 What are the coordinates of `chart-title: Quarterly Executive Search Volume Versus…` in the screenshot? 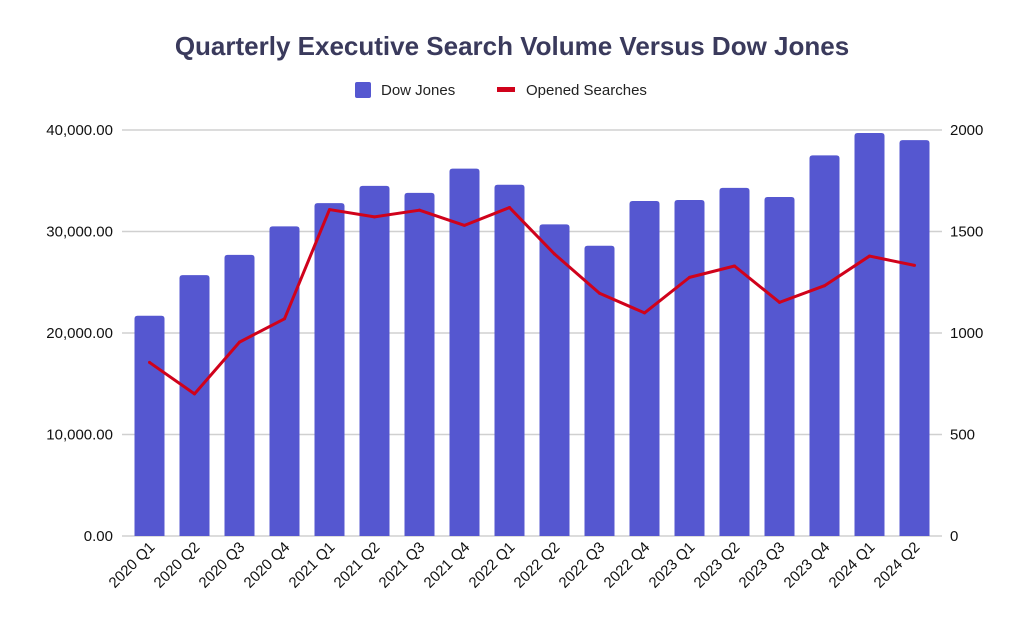 It's located at (512, 46).